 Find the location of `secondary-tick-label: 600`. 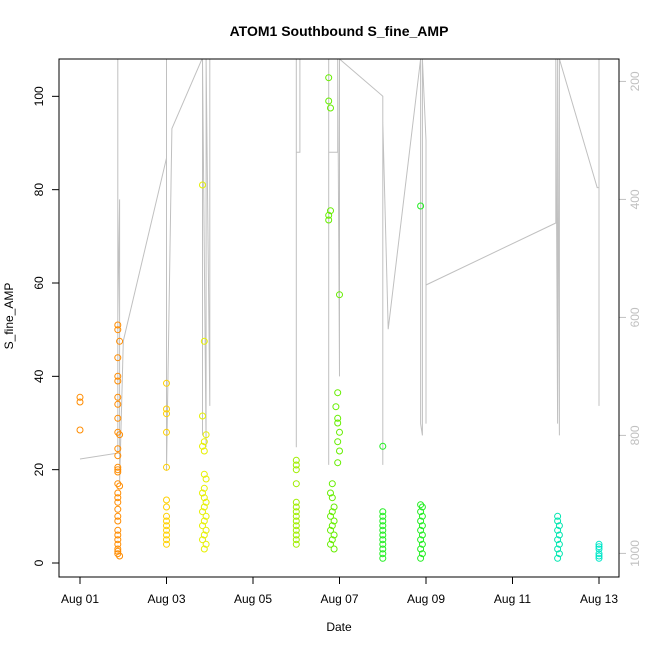

secondary-tick-label: 600 is located at coordinates (635, 317).